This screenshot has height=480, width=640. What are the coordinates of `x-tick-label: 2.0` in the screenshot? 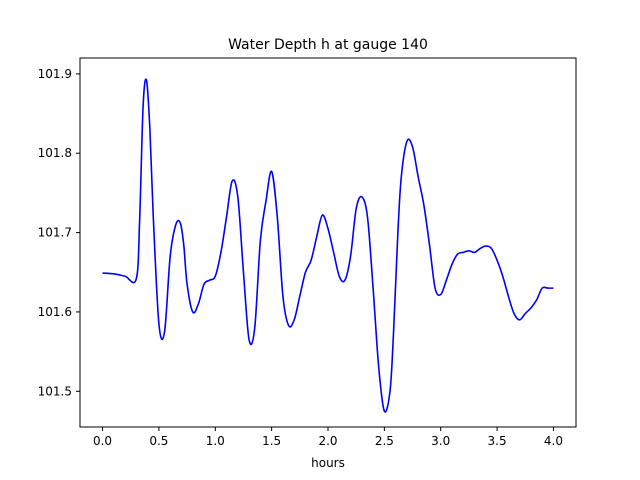 It's located at (327, 441).